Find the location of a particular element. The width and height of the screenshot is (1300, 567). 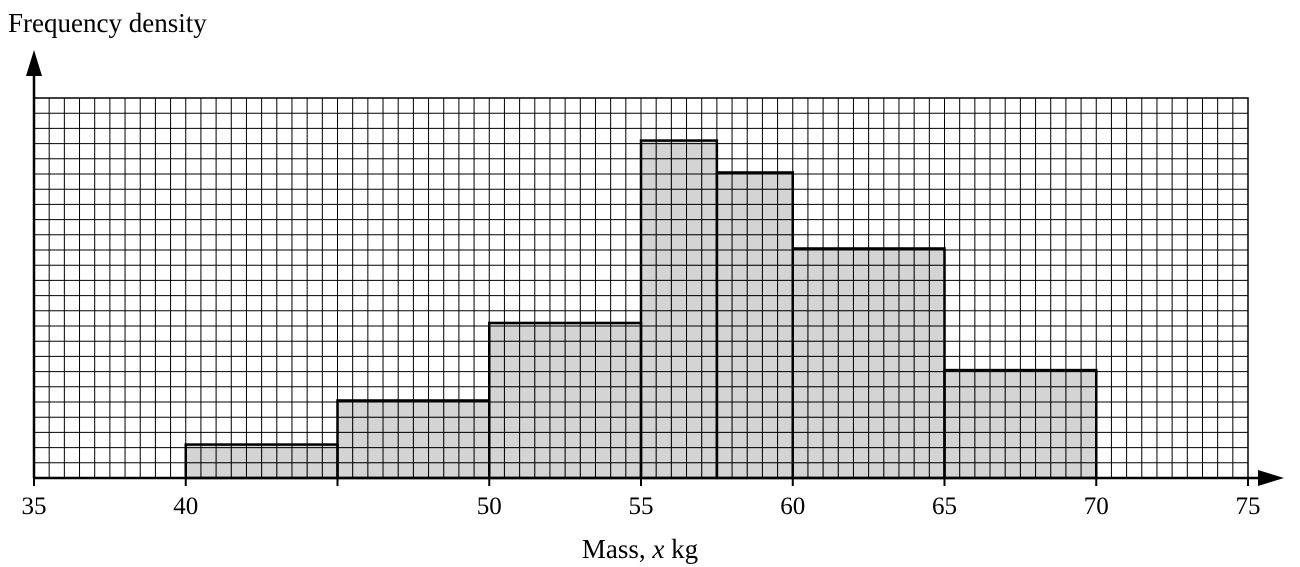

x-ticks: 35 40 50 55 60 65 70 75 is located at coordinates (641, 499).